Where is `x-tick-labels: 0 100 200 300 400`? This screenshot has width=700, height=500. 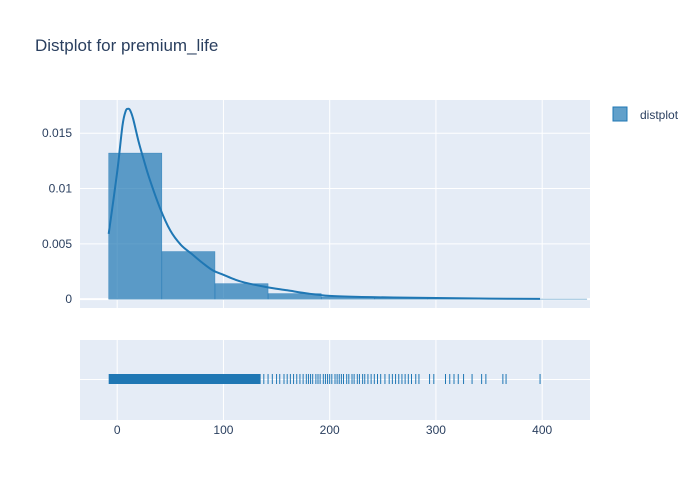 x-tick-labels: 0 100 200 300 400 is located at coordinates (333, 430).